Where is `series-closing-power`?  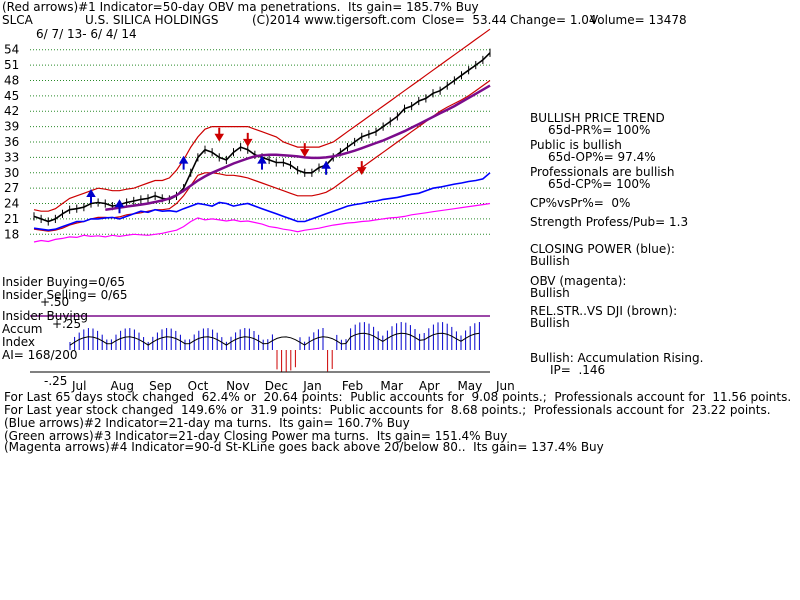 series-closing-power is located at coordinates (262, 202).